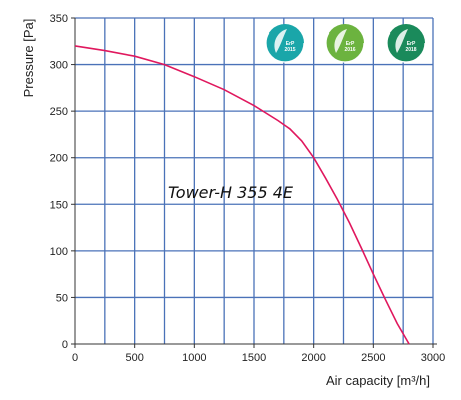 Image resolution: width=461 pixels, height=400 pixels. I want to click on y-tick-label: 50, so click(62, 298).